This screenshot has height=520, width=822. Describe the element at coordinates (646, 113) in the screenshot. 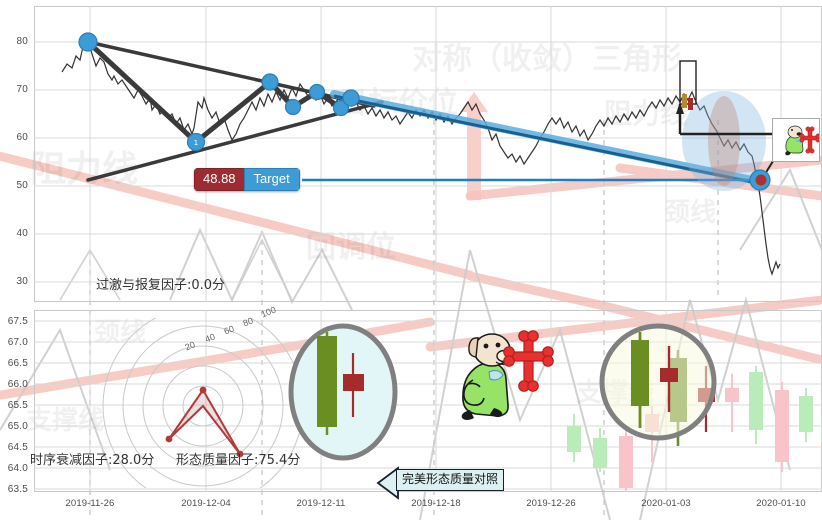

I see `watermark-resistance-right: 阻力线` at that location.